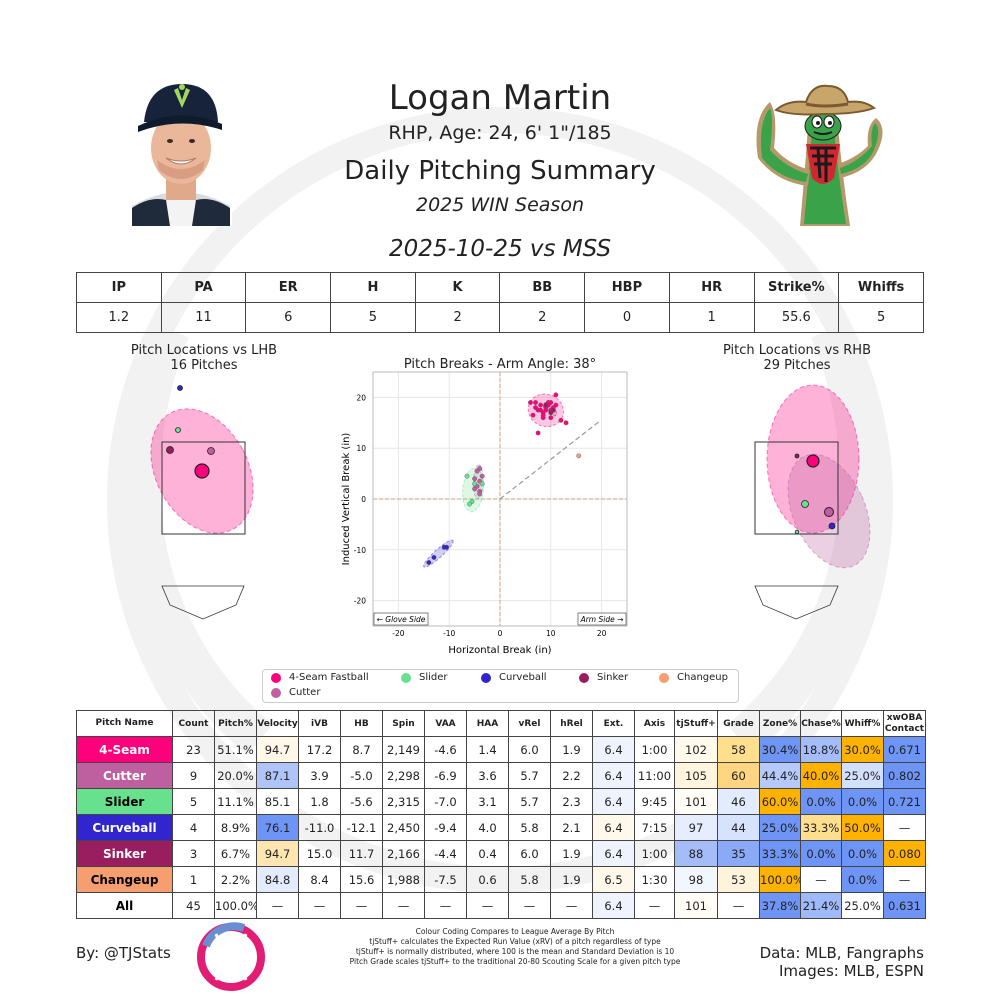 The width and height of the screenshot is (1000, 1000). Describe the element at coordinates (119, 317) in the screenshot. I see `summary-value-ip: 1.2` at that location.